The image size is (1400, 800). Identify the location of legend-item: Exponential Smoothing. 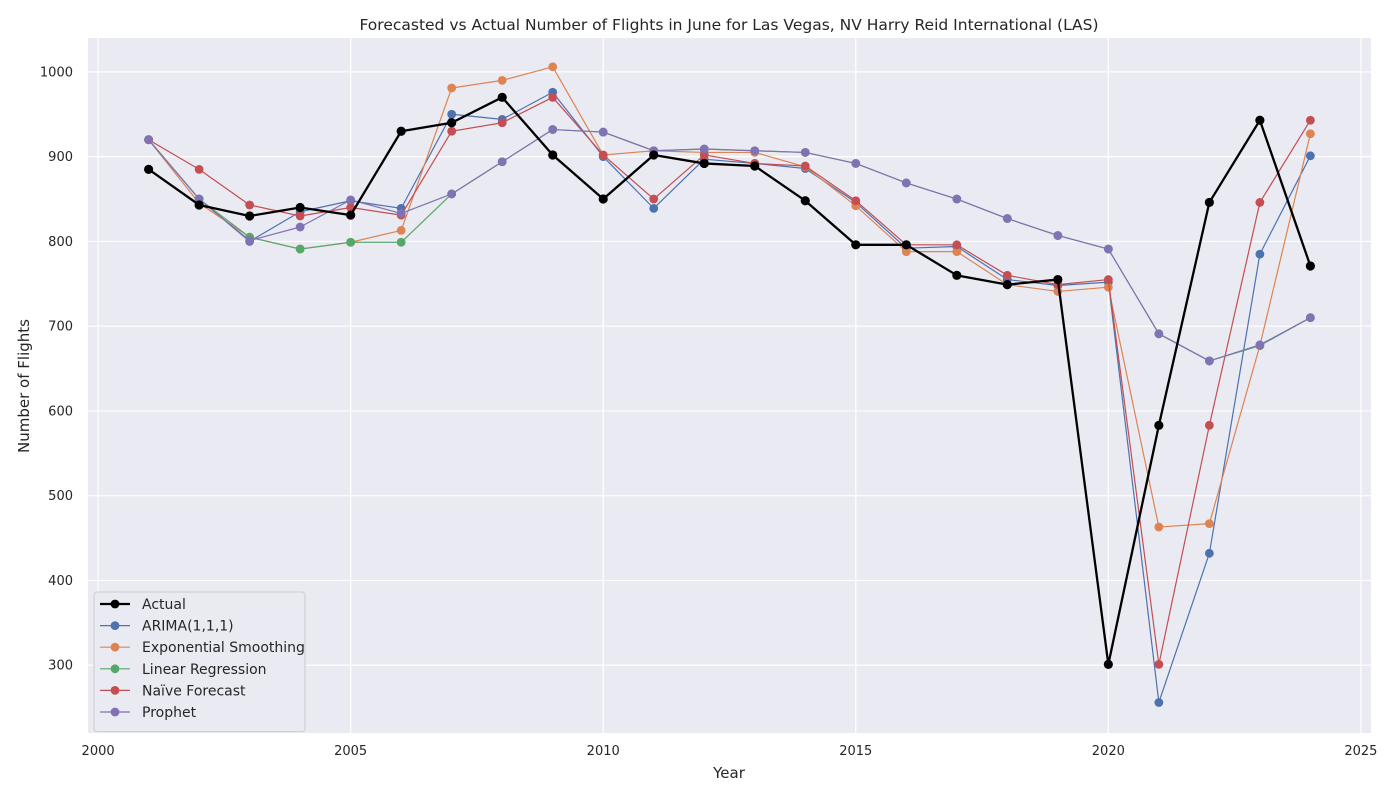
(202, 648).